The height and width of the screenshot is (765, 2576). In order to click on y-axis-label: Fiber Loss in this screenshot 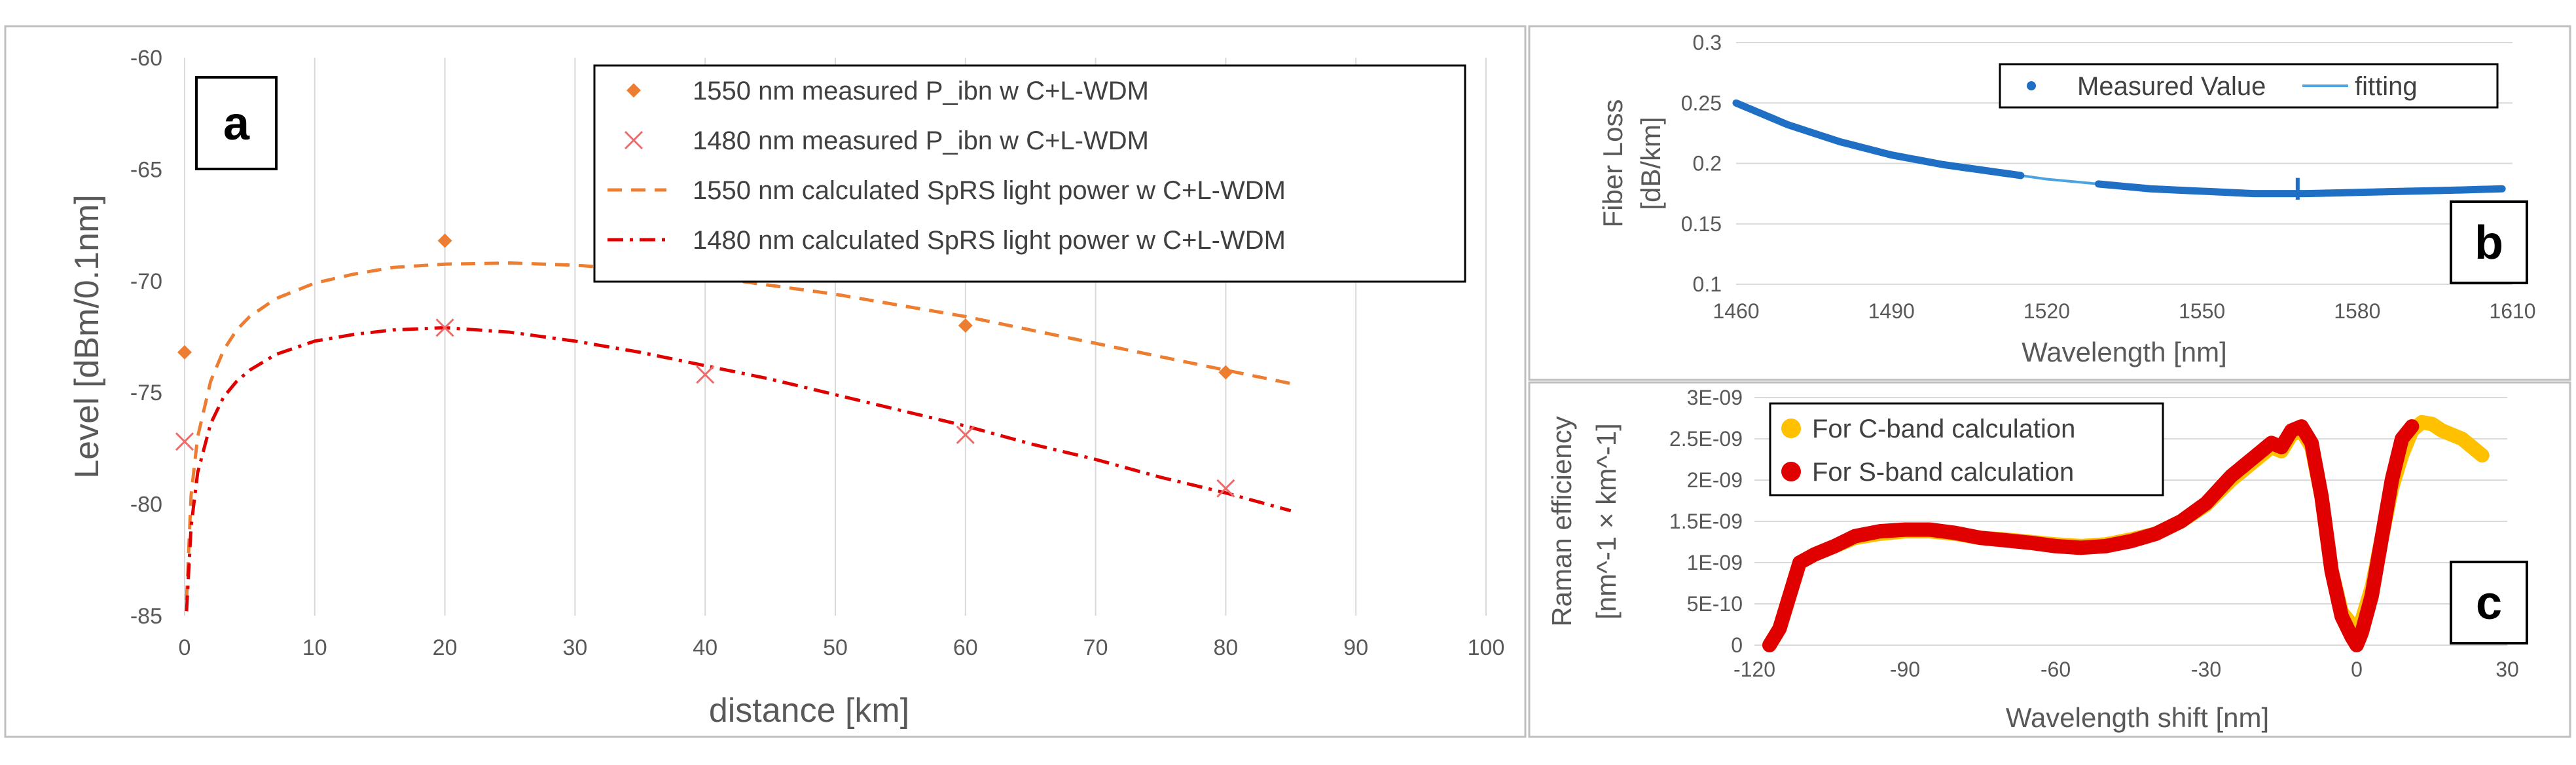, I will do `click(1612, 163)`.